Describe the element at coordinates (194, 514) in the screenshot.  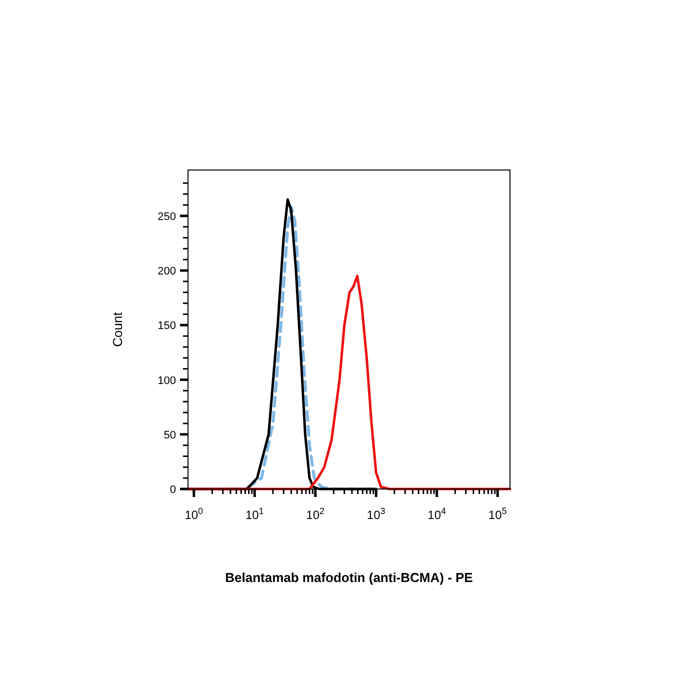
I see `x-tick-label: 10$^{0}$` at that location.